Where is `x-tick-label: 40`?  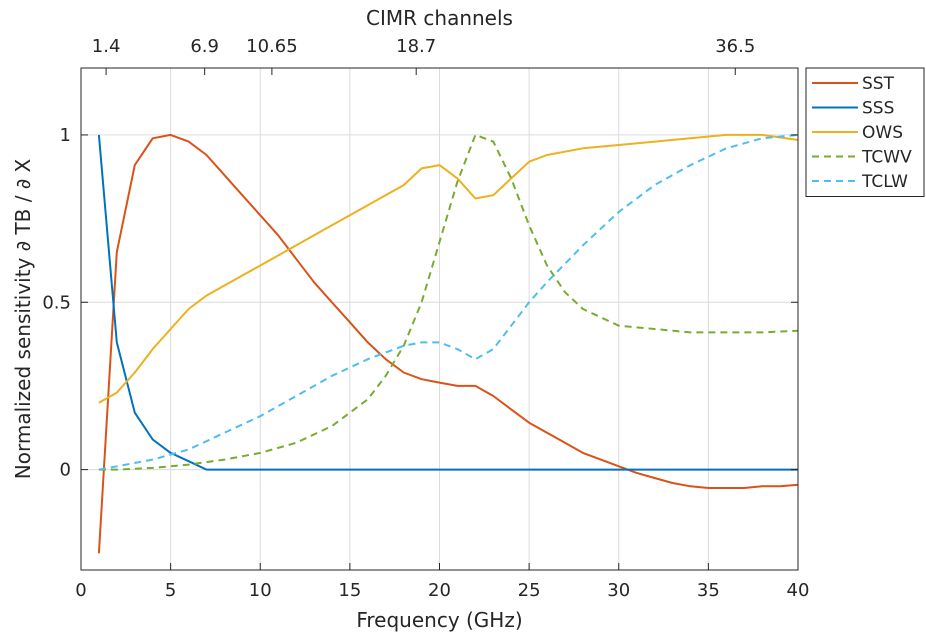 x-tick-label: 40 is located at coordinates (798, 590).